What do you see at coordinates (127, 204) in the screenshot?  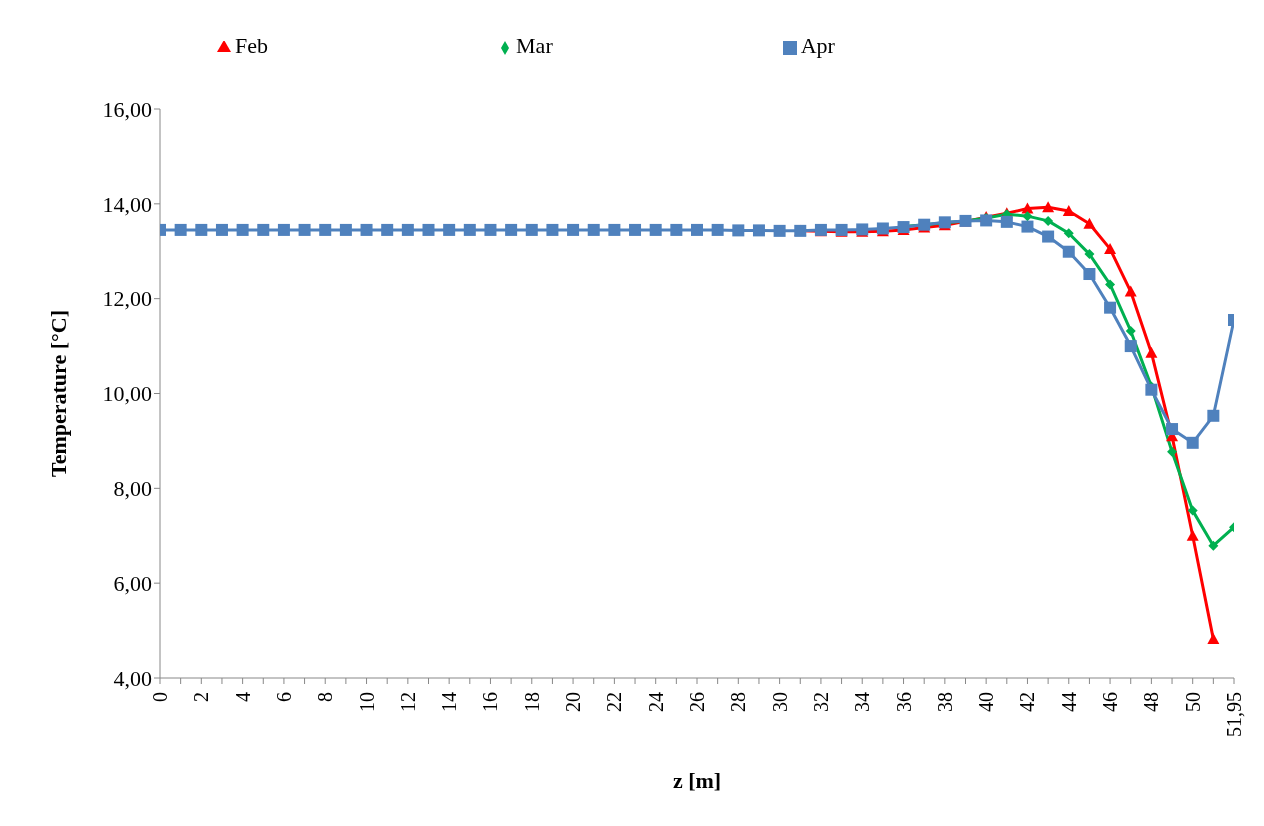 I see `y-tick-label: 14,00` at bounding box center [127, 204].